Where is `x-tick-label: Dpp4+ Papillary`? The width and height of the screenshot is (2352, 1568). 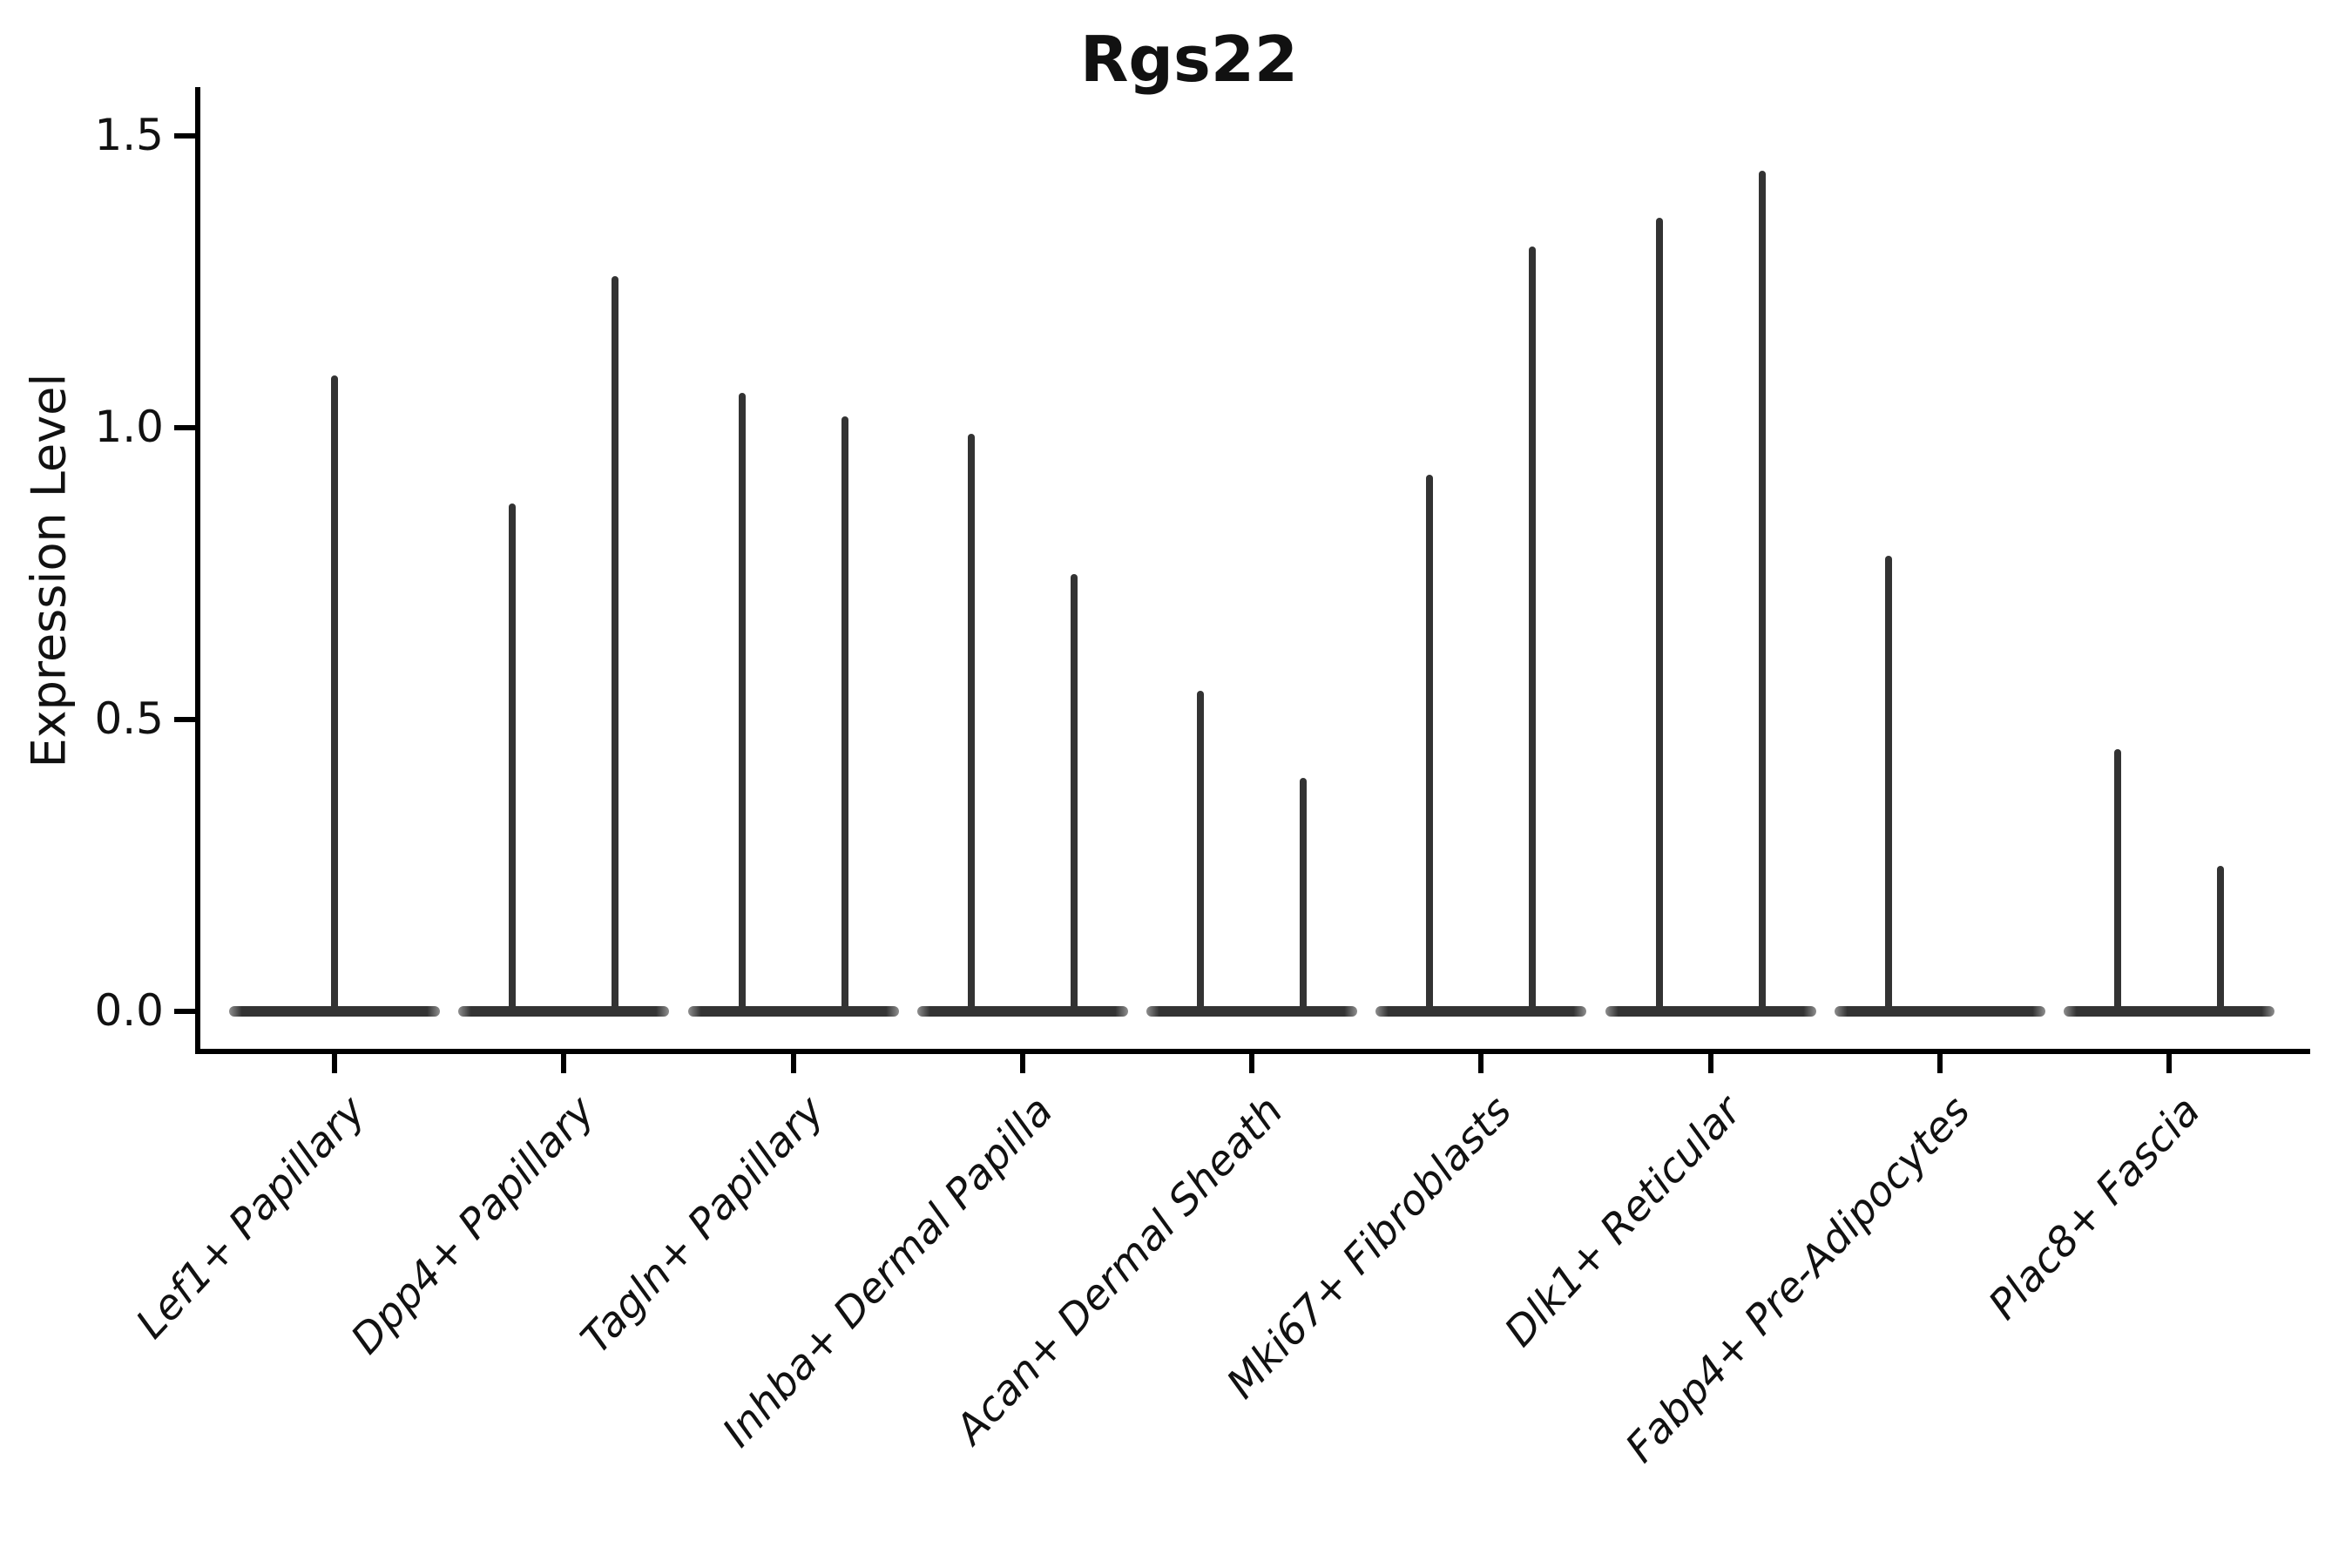 x-tick-label: Dpp4+ Papillary is located at coordinates (473, 1225).